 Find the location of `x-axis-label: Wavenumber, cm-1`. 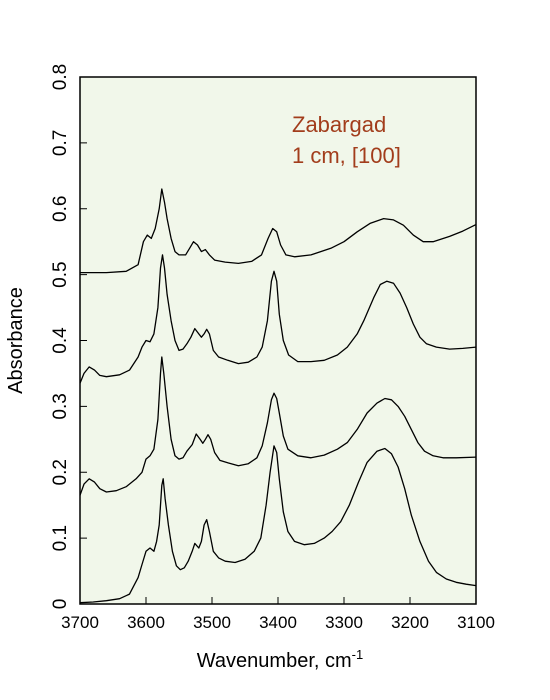

x-axis-label: Wavenumber, cm-1 is located at coordinates (280, 659).